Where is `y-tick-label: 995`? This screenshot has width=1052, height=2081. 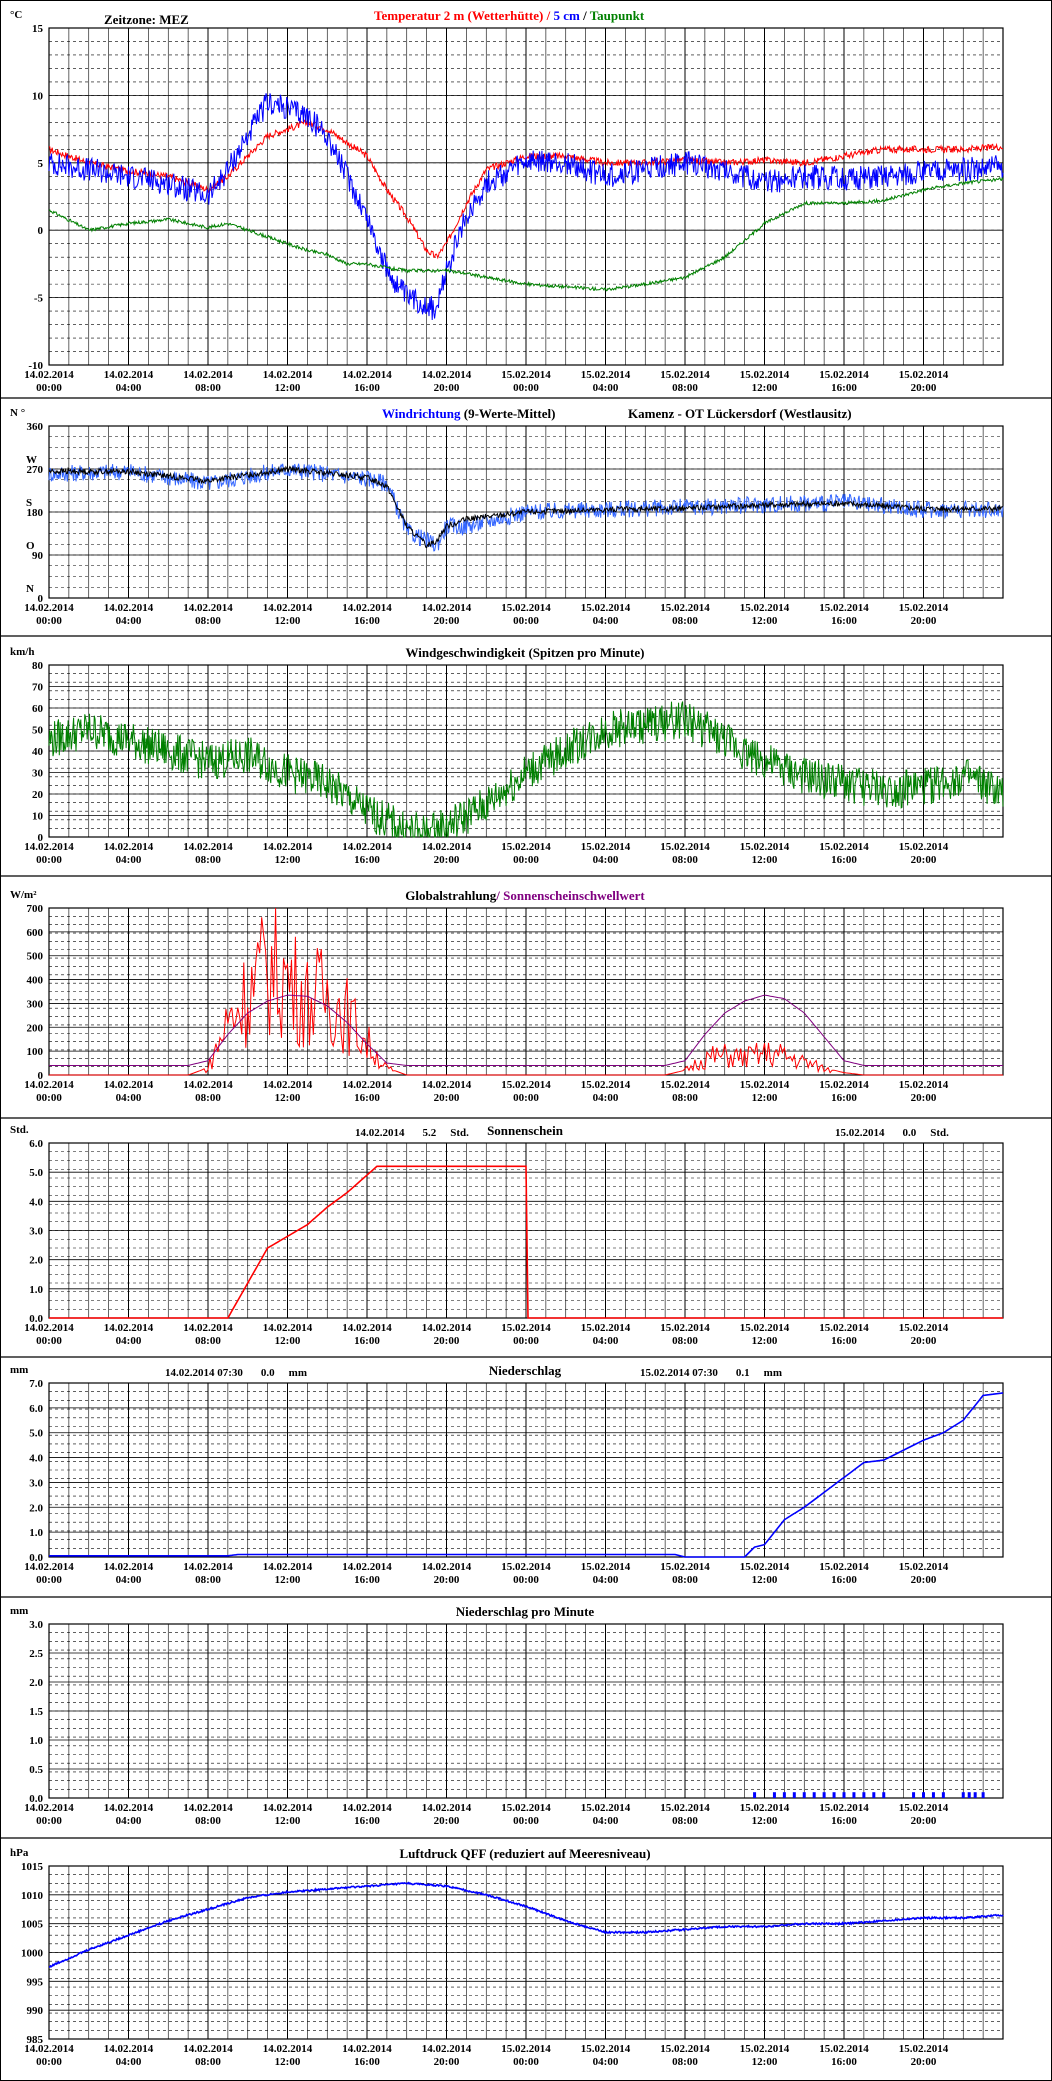
y-tick-label: 995 is located at coordinates (35, 1982).